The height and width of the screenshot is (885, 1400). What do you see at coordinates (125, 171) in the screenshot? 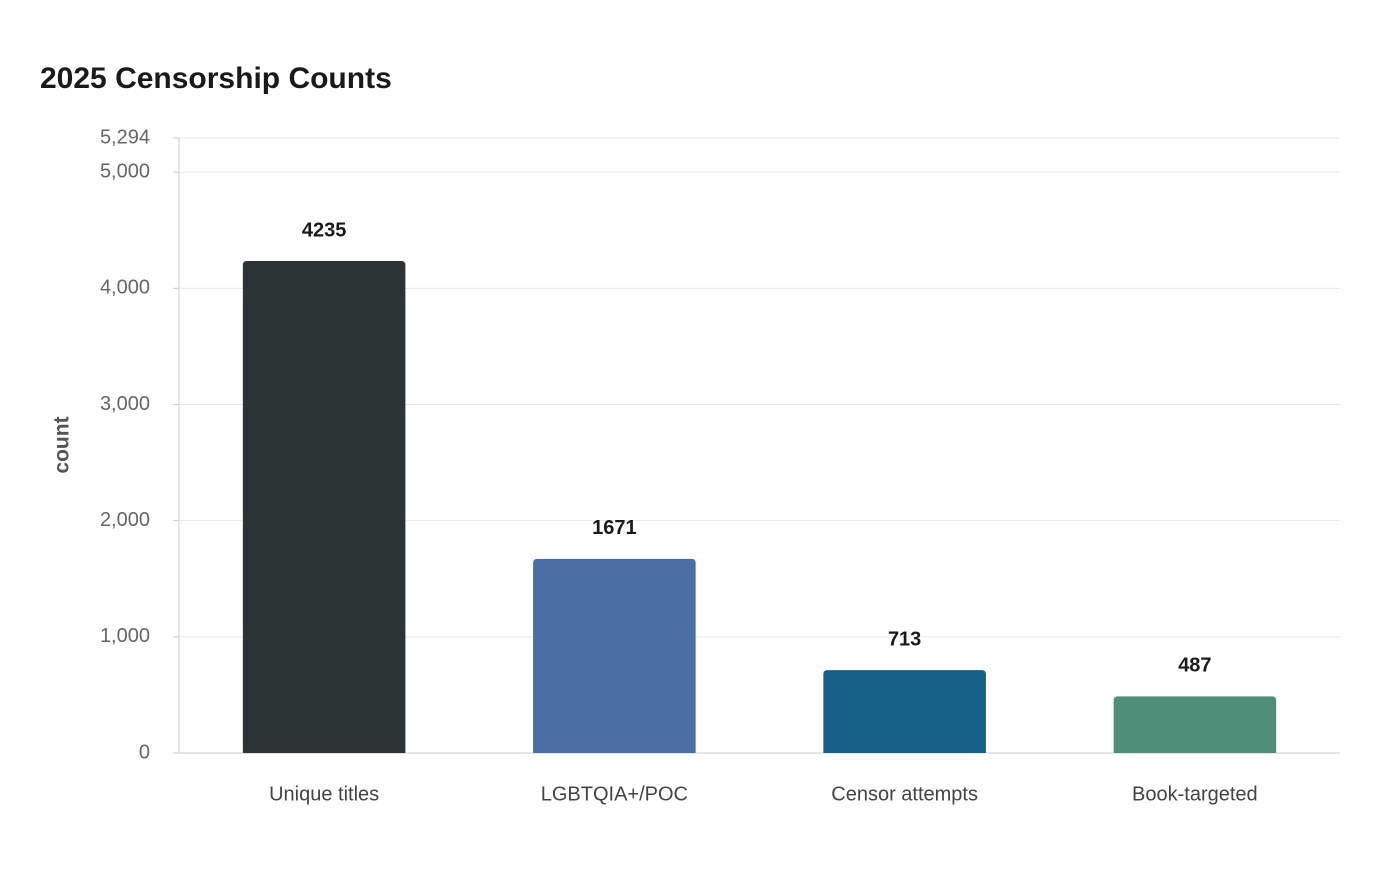
I see `y-tick-label: 5,000` at bounding box center [125, 171].